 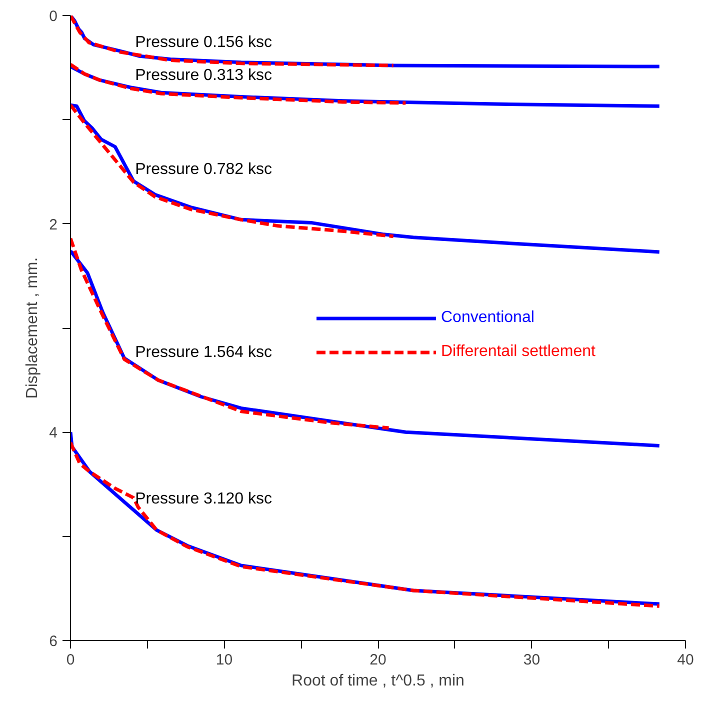 I want to click on x-tick-label: 20, so click(x=378, y=660).